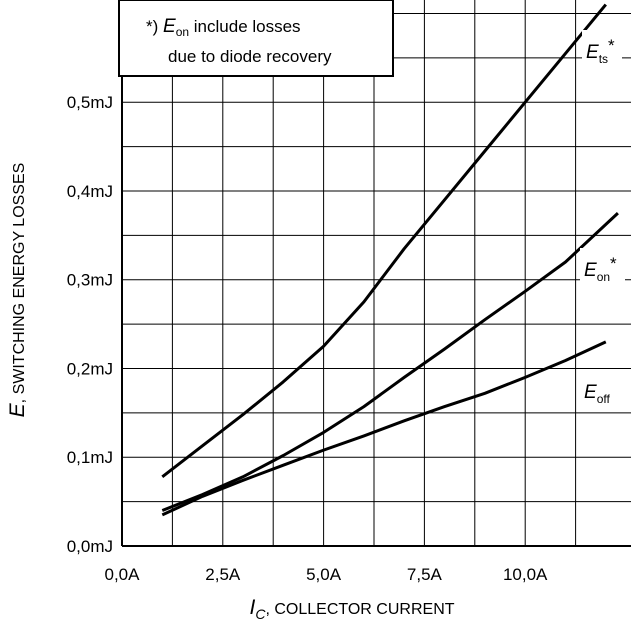 This screenshot has height=624, width=631. What do you see at coordinates (604, 399) in the screenshot?
I see `series-label-sub: off` at bounding box center [604, 399].